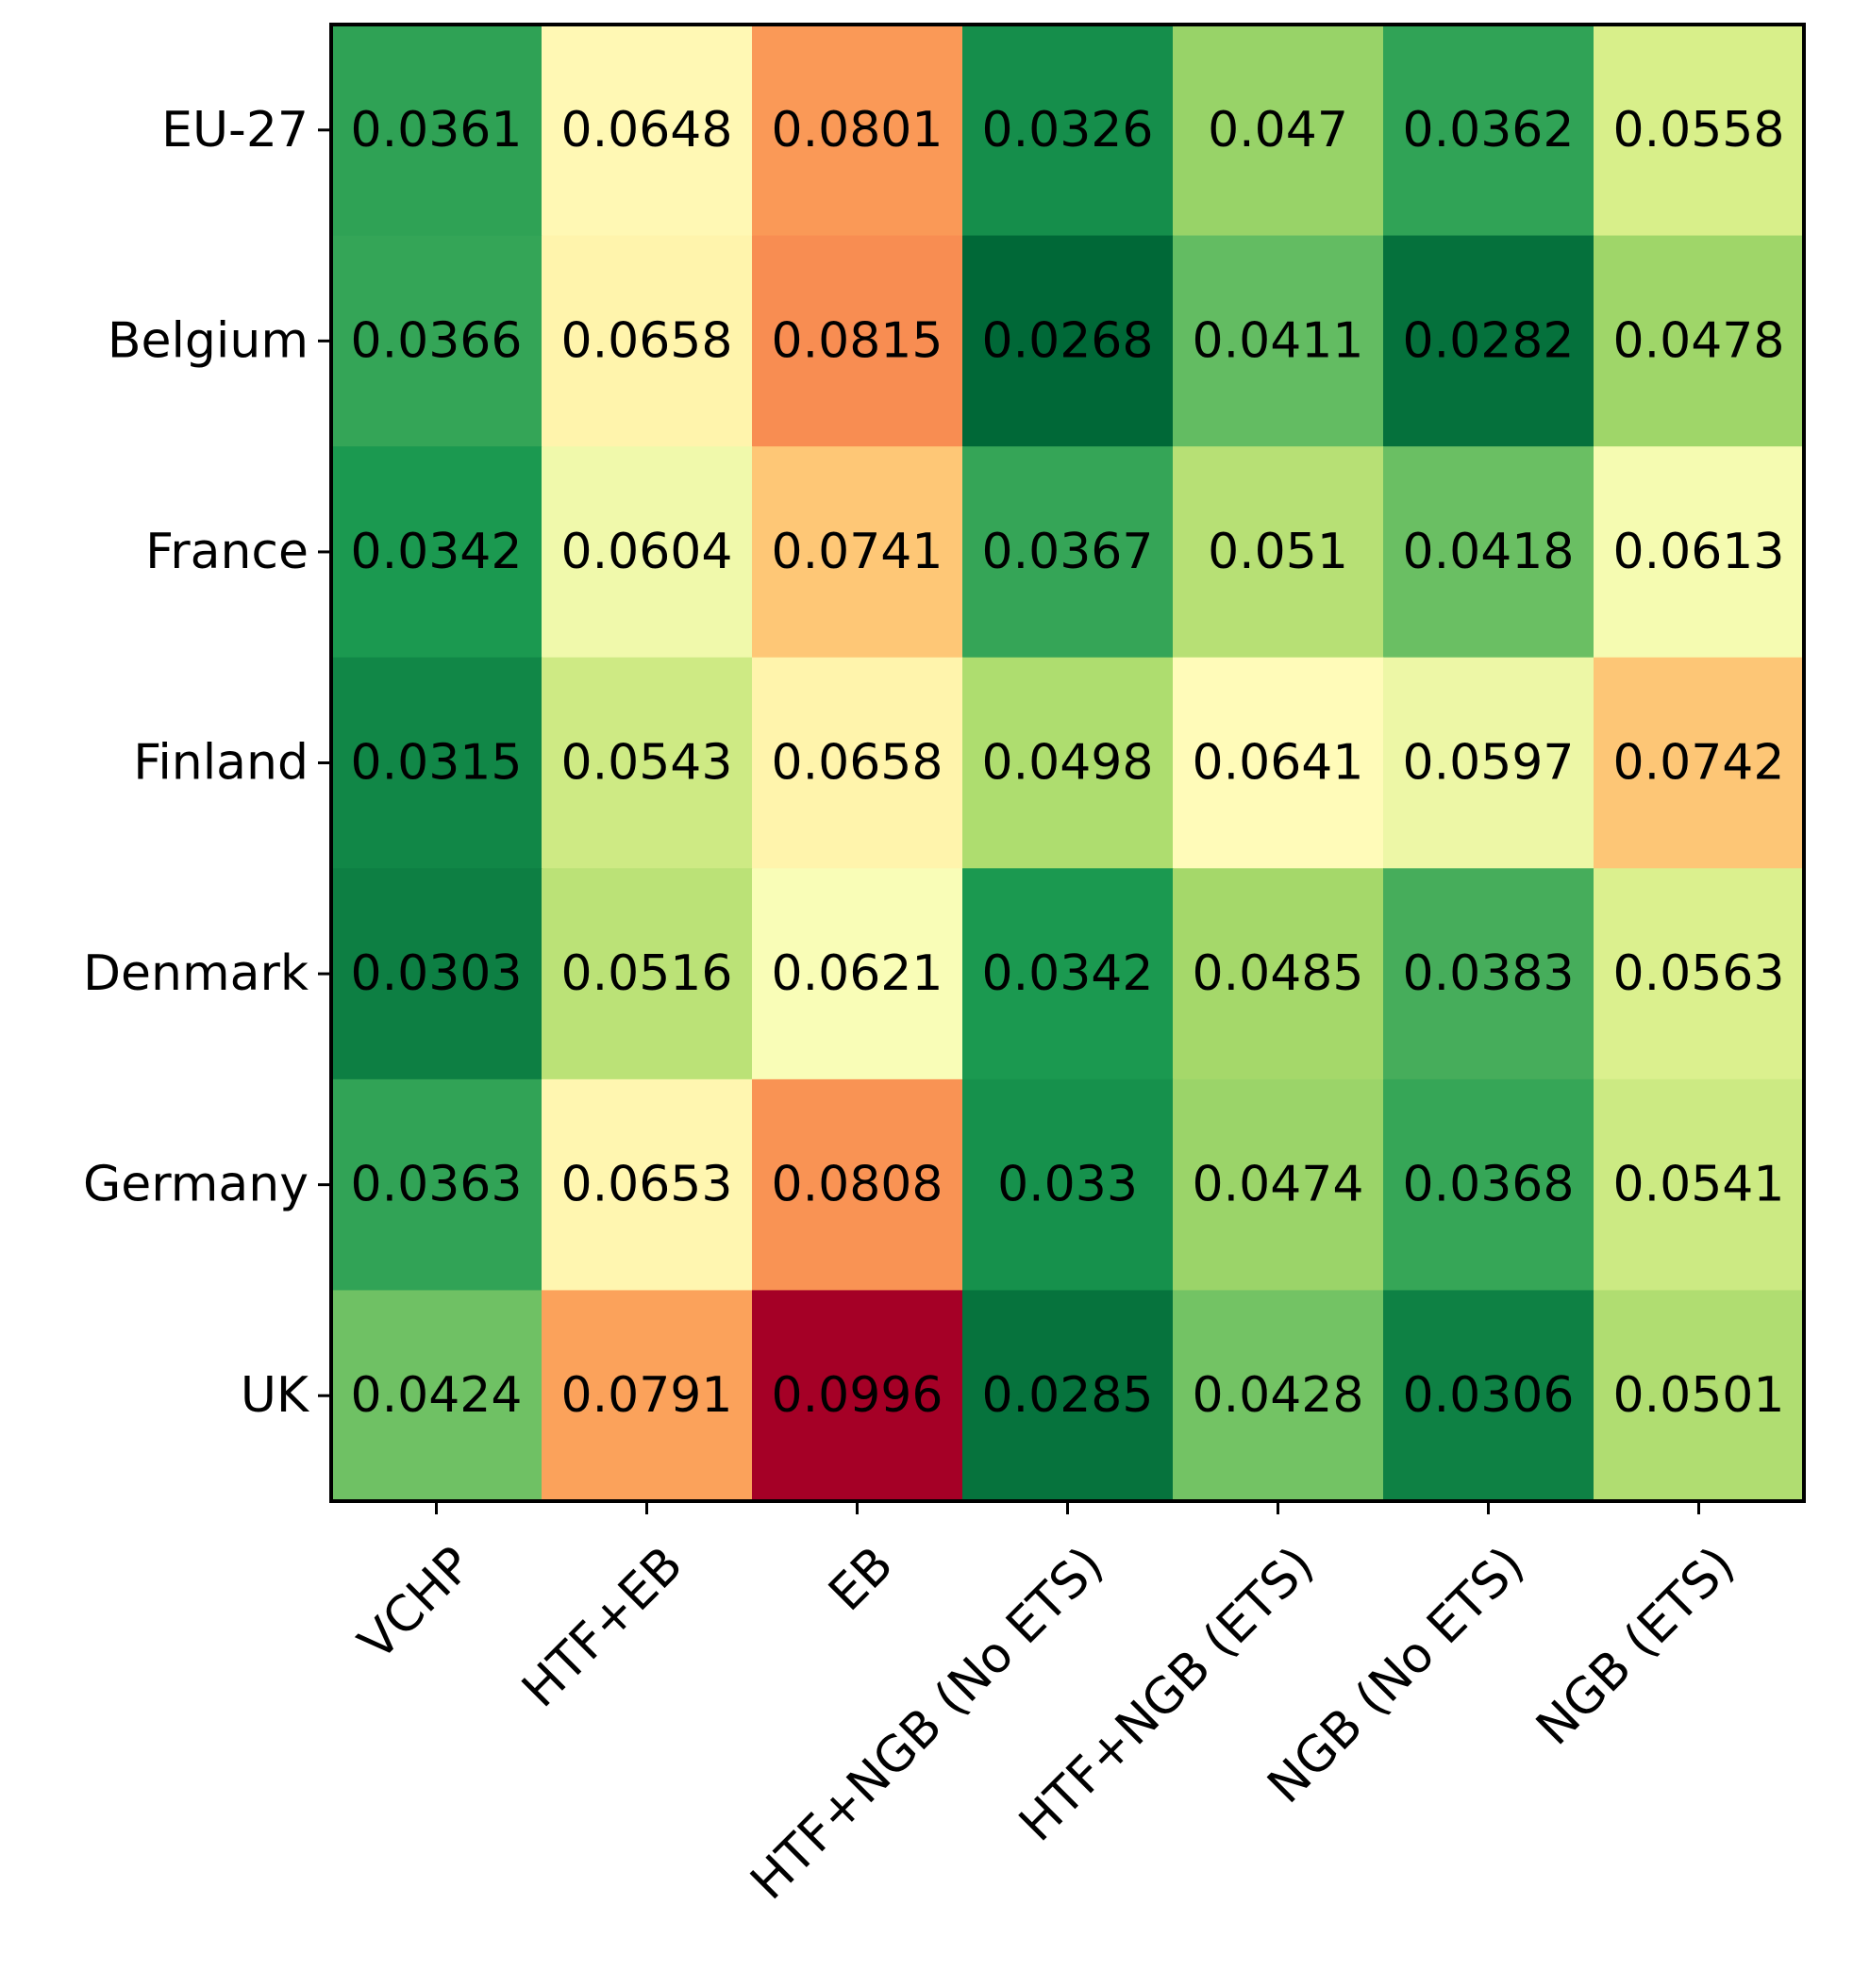 The width and height of the screenshot is (1853, 1988). I want to click on cell-value-label: 0.0742, so click(1699, 763).